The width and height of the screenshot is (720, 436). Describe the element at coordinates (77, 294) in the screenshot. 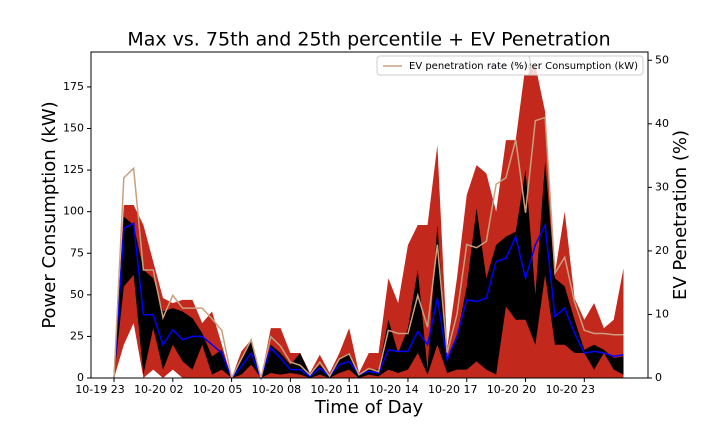

I see `y-tick-label: 50` at that location.